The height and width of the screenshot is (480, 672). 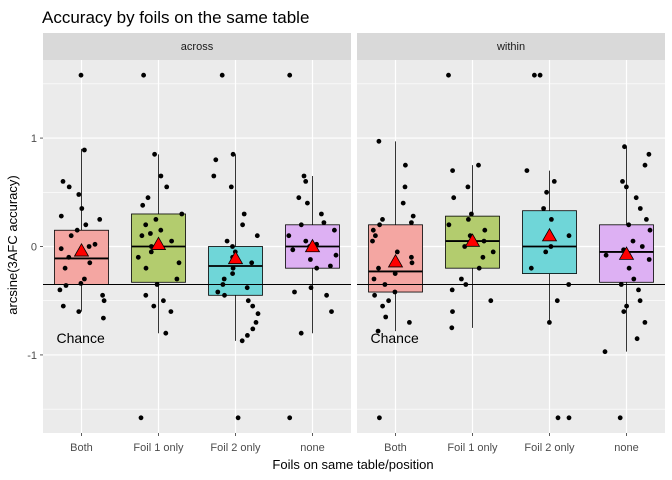 I want to click on box-foil-1-only, so click(x=158, y=246).